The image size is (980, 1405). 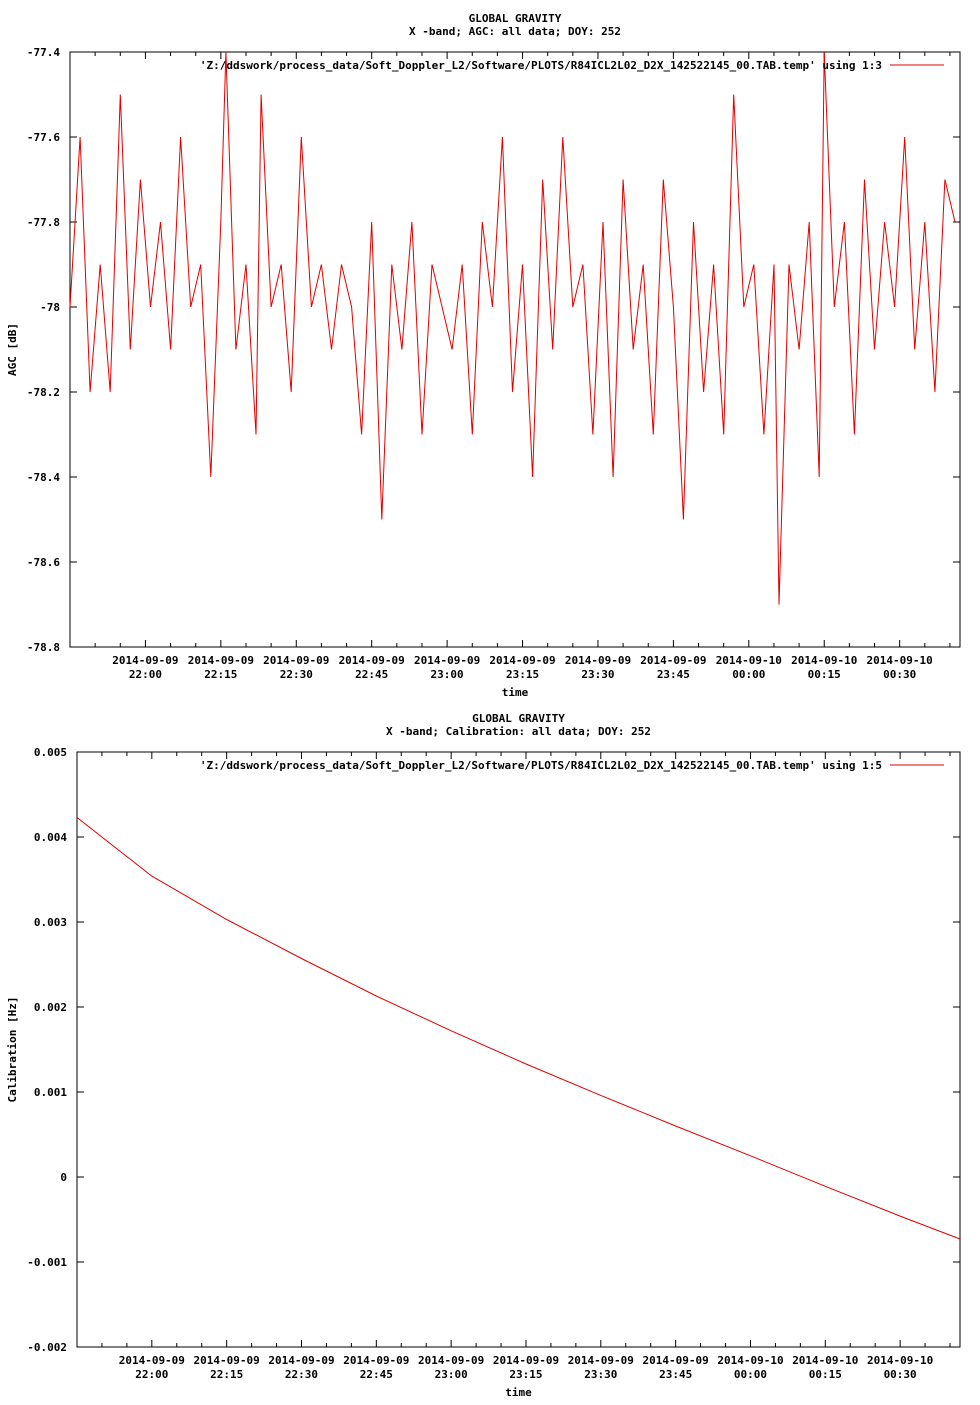 I want to click on y-tick-label: 0, so click(x=63, y=1177).